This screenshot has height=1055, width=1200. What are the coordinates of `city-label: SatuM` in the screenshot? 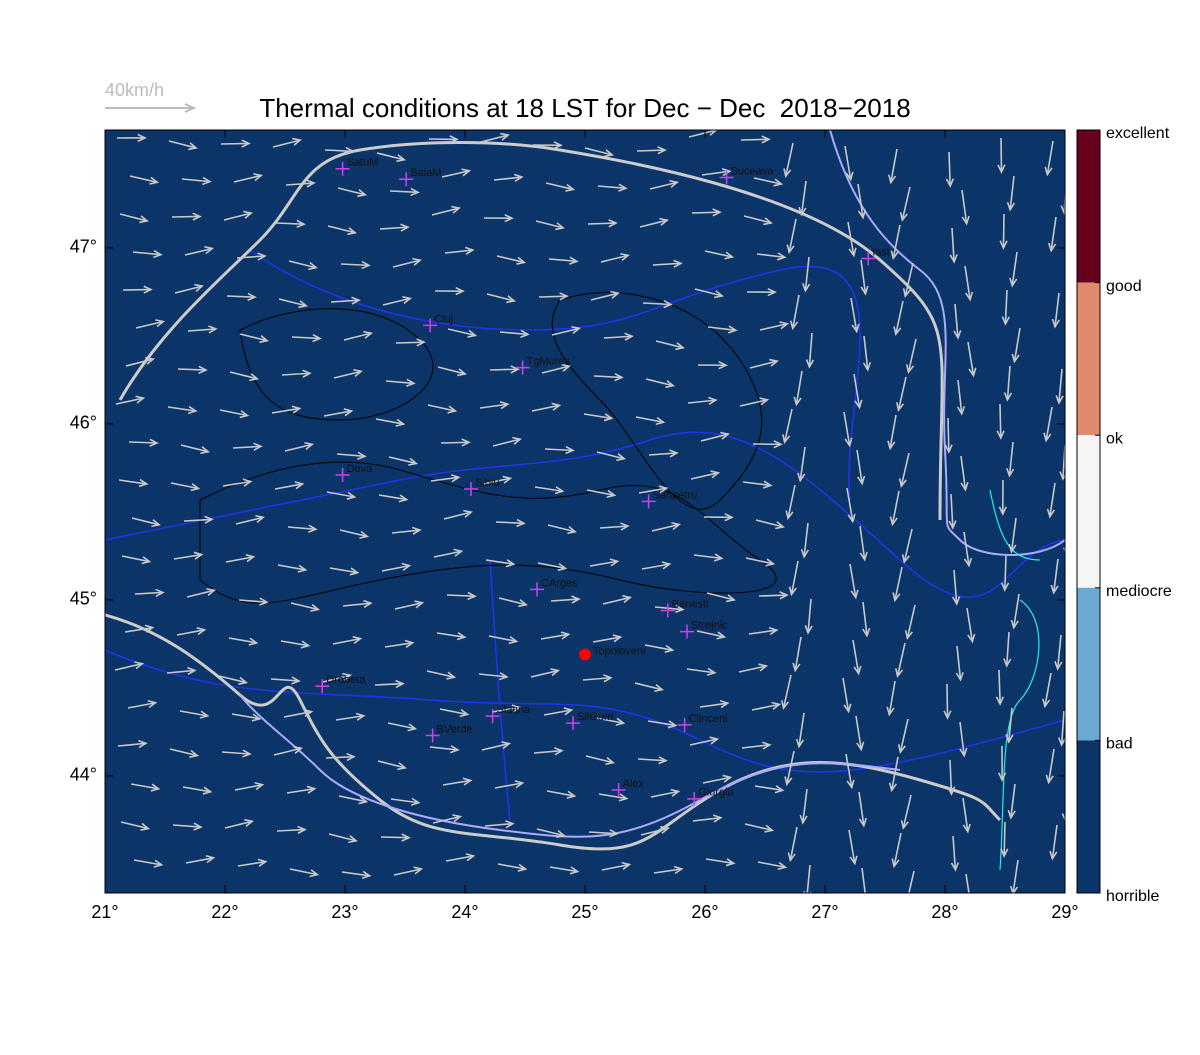 It's located at (363, 163).